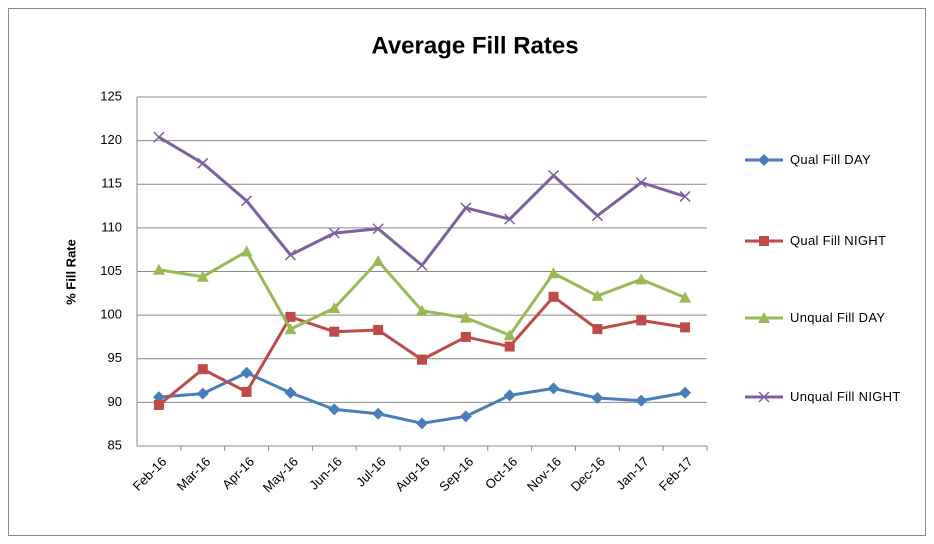 The image size is (934, 544). What do you see at coordinates (115, 357) in the screenshot?
I see `y-tick-label: 95` at bounding box center [115, 357].